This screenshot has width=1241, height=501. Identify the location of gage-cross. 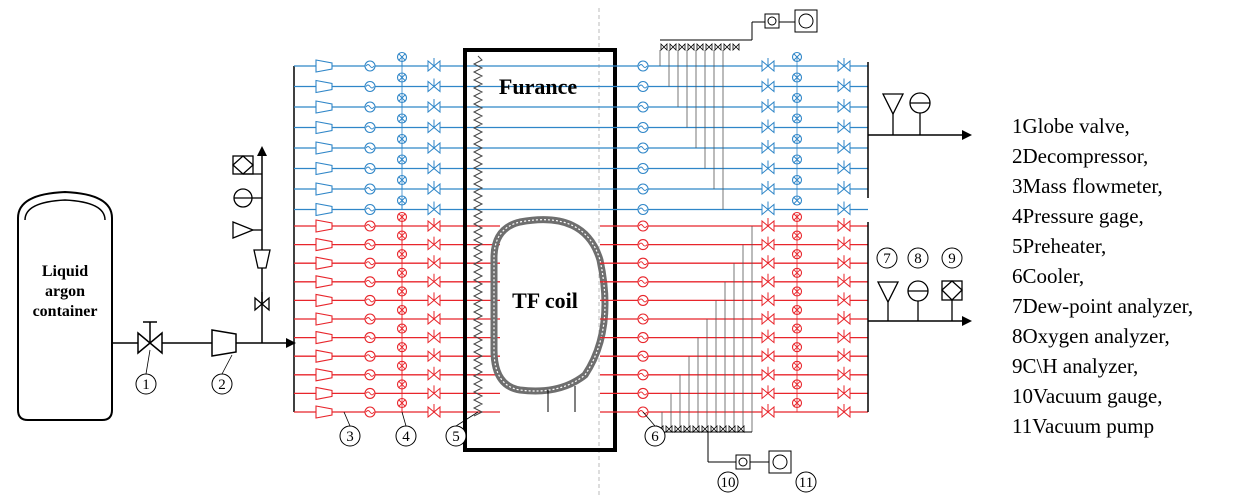
(797, 200).